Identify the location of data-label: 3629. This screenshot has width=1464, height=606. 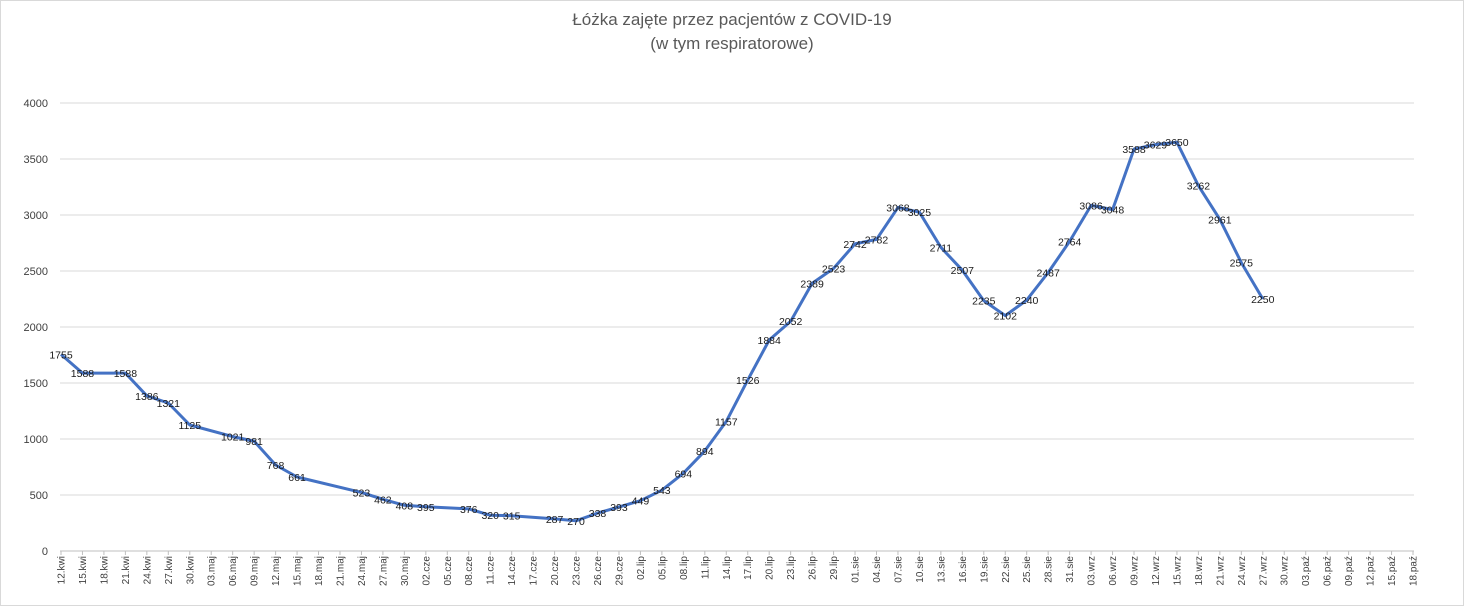
(1156, 146).